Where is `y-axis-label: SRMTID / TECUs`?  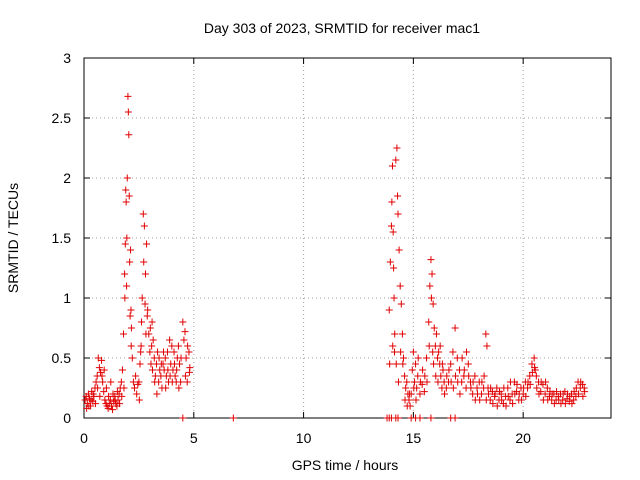
y-axis-label: SRMTID / TECUs is located at coordinates (13, 238).